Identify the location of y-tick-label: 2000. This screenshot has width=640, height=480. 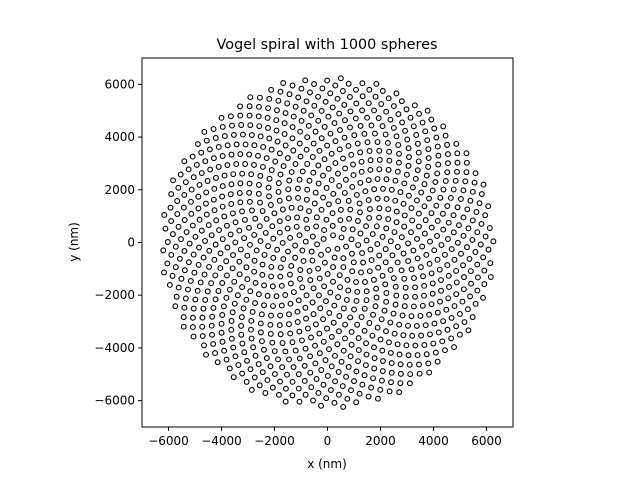
(119, 190).